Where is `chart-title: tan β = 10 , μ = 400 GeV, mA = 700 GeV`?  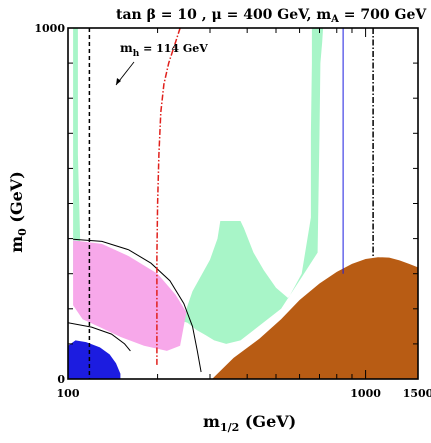 chart-title: tan β = 10 , μ = 400 GeV, mA = 700 GeV is located at coordinates (271, 16).